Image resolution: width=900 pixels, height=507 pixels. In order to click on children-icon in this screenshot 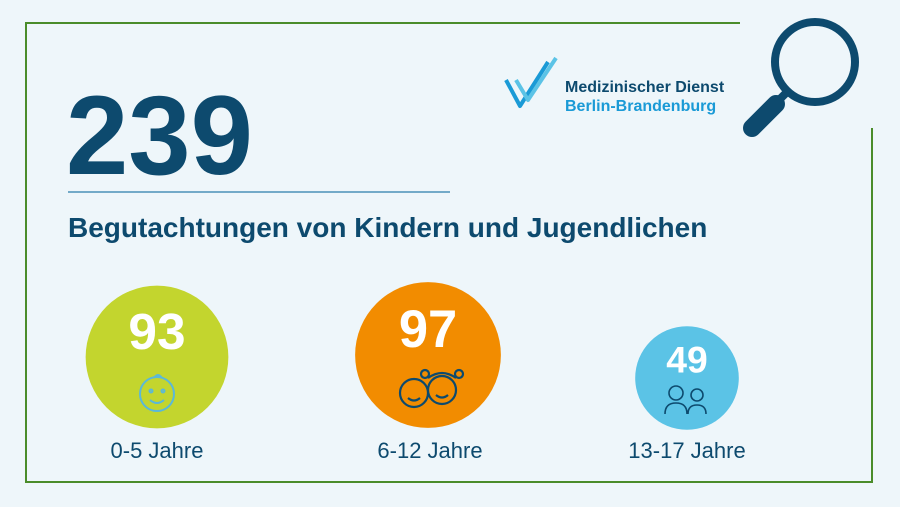, I will do `click(431, 388)`.